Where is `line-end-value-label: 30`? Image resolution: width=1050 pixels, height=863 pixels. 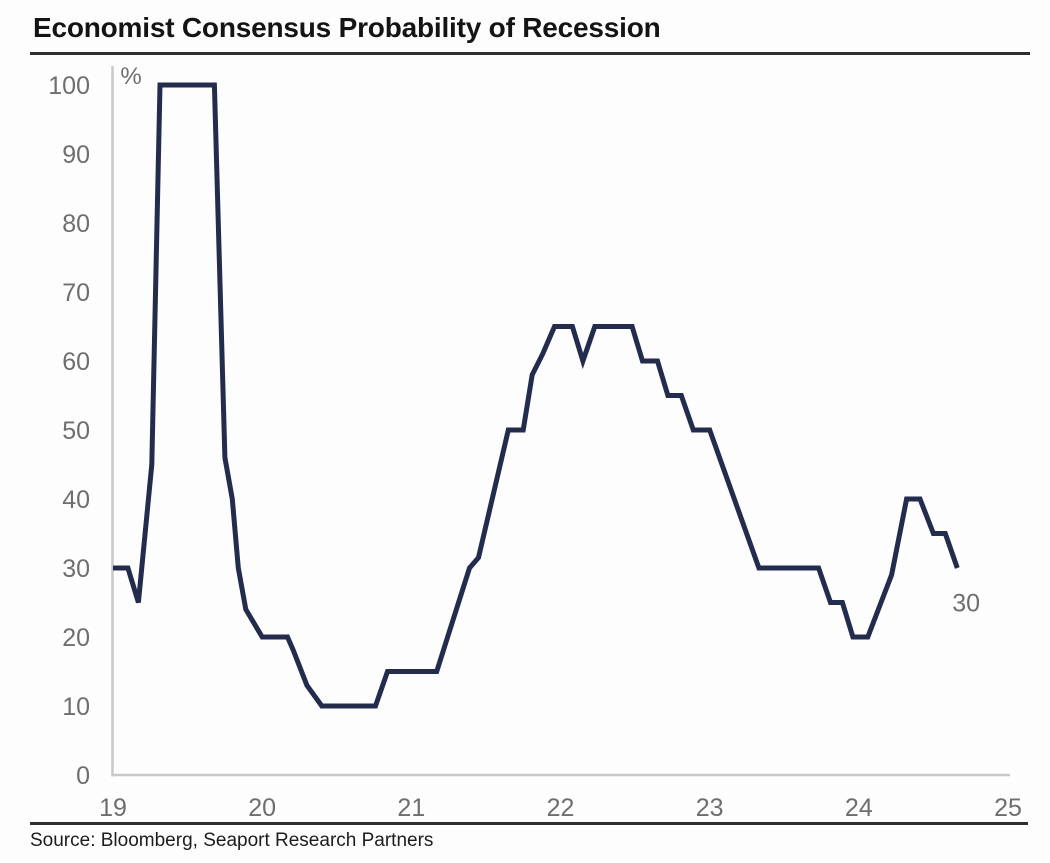
line-end-value-label: 30 is located at coordinates (966, 604).